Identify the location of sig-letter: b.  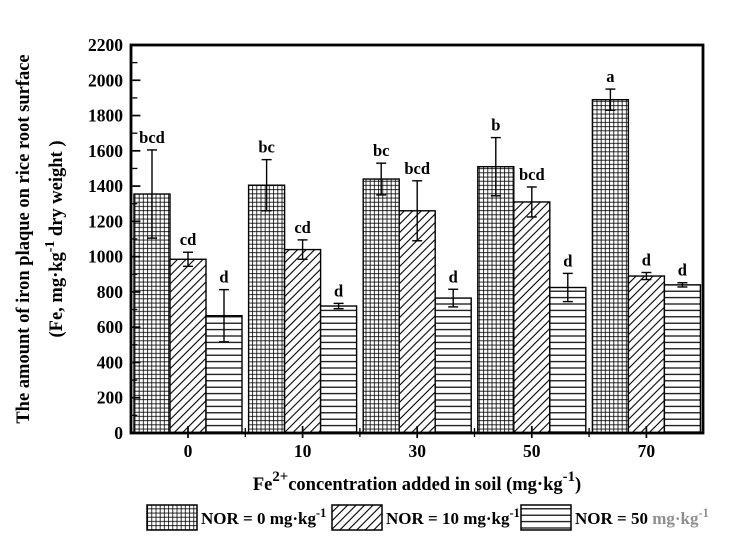
(495, 125).